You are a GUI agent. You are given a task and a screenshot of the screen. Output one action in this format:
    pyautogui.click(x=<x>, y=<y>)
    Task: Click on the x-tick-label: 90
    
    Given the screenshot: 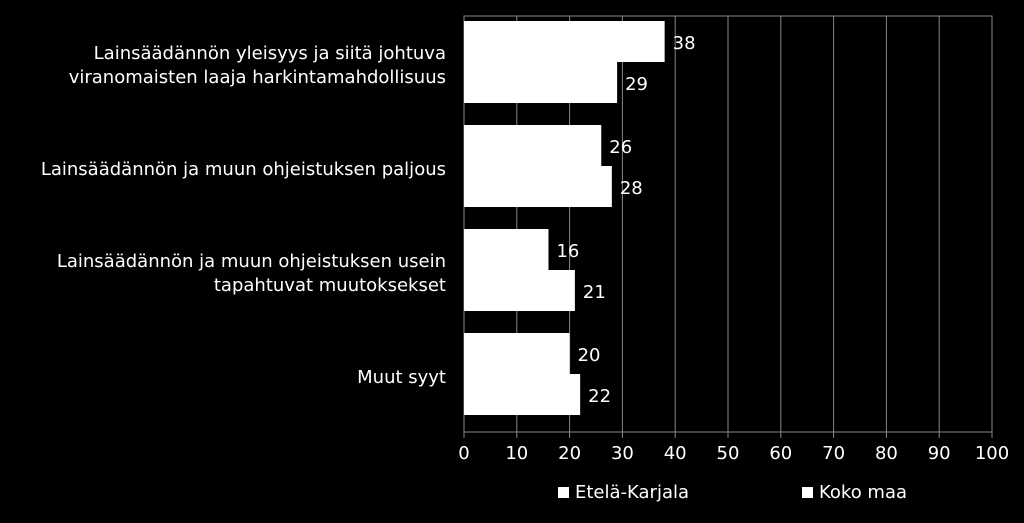 What is the action you would take?
    pyautogui.click(x=939, y=453)
    